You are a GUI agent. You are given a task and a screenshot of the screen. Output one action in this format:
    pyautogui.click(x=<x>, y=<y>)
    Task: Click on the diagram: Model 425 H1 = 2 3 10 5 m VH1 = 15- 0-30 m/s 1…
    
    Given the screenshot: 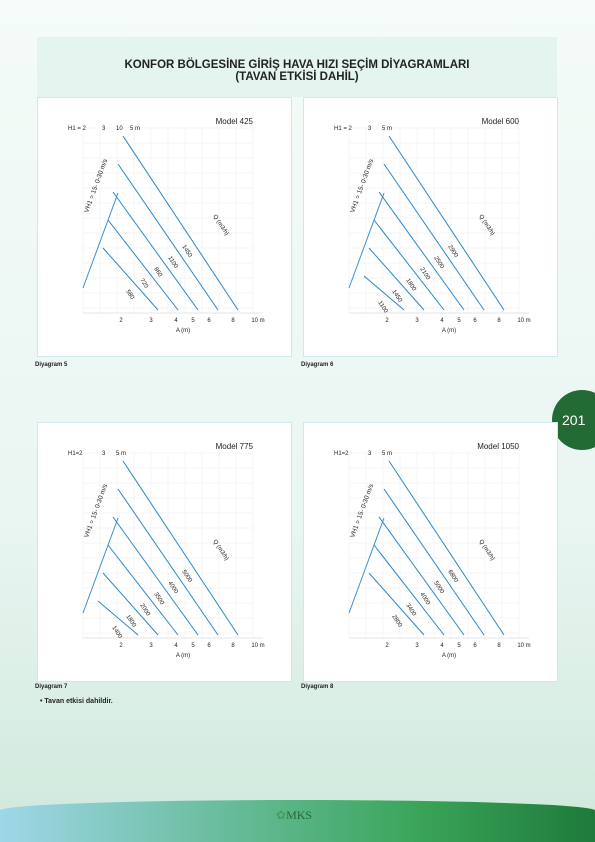 What is the action you would take?
    pyautogui.click(x=164, y=227)
    